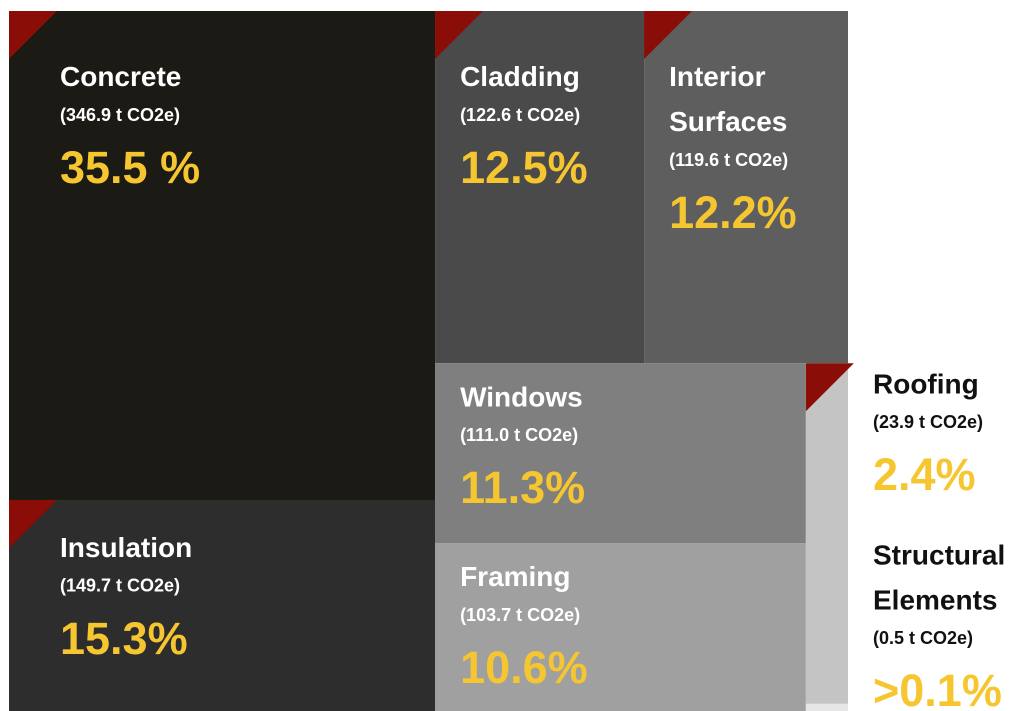 The image size is (1035, 711). Describe the element at coordinates (524, 167) in the screenshot. I see `tile-percent: 12.5%` at that location.